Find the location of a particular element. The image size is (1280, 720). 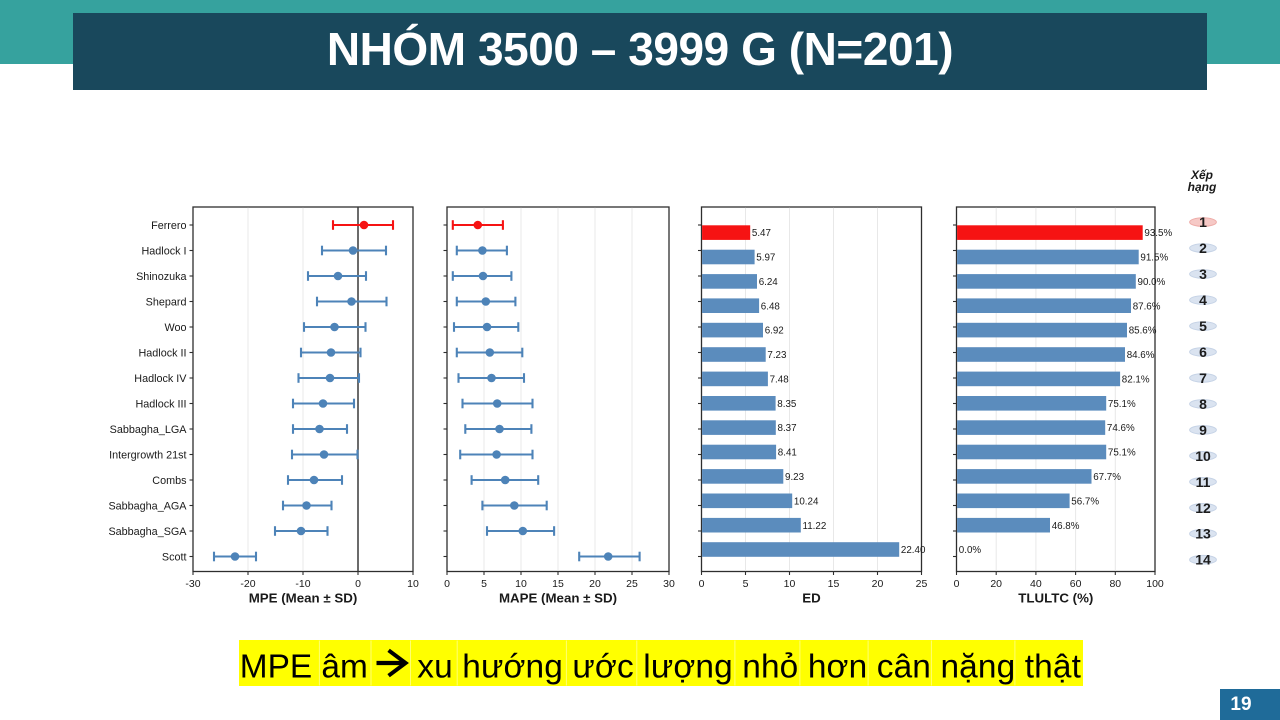

svg-text: Hadlock IV is located at coordinates (160, 379).